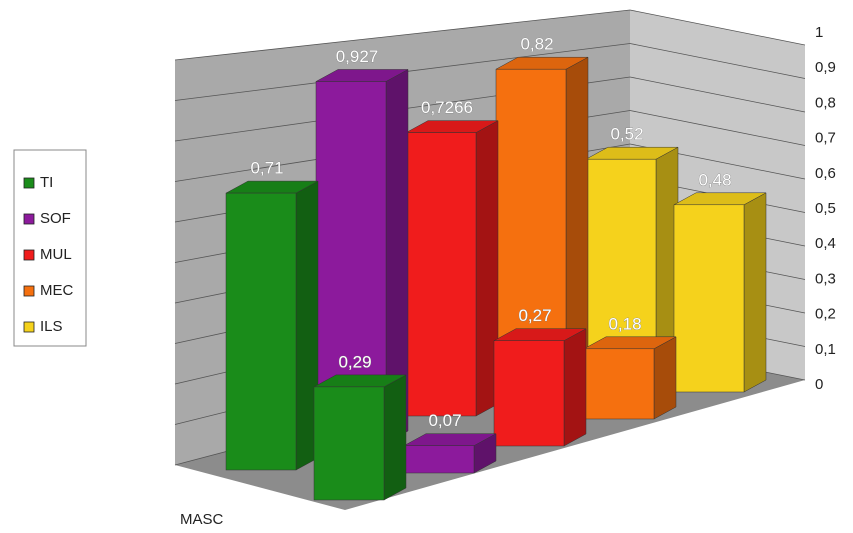 The height and width of the screenshot is (533, 853). I want to click on y-tick-label: 0,5, so click(825, 208).